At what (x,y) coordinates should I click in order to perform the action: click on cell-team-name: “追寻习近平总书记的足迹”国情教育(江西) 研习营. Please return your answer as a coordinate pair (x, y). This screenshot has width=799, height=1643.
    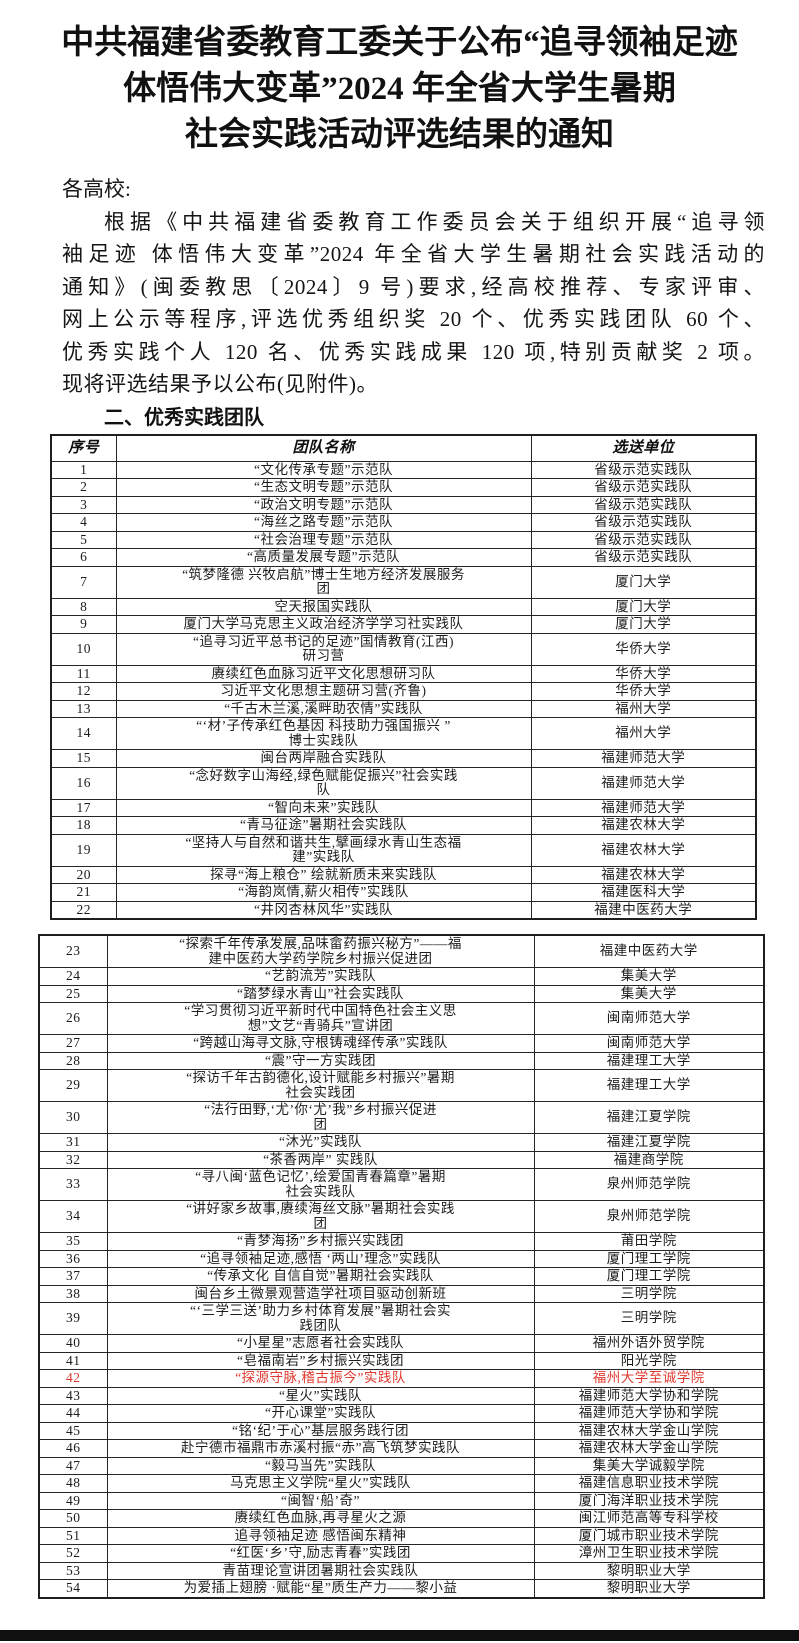
    Looking at the image, I should click on (323, 649).